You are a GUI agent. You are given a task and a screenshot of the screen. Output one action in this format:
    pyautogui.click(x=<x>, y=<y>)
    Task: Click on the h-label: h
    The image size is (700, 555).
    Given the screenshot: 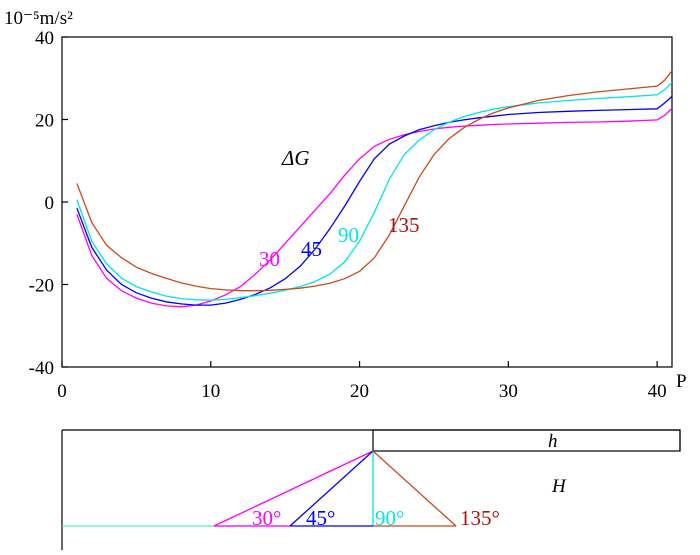 What is the action you would take?
    pyautogui.click(x=553, y=441)
    